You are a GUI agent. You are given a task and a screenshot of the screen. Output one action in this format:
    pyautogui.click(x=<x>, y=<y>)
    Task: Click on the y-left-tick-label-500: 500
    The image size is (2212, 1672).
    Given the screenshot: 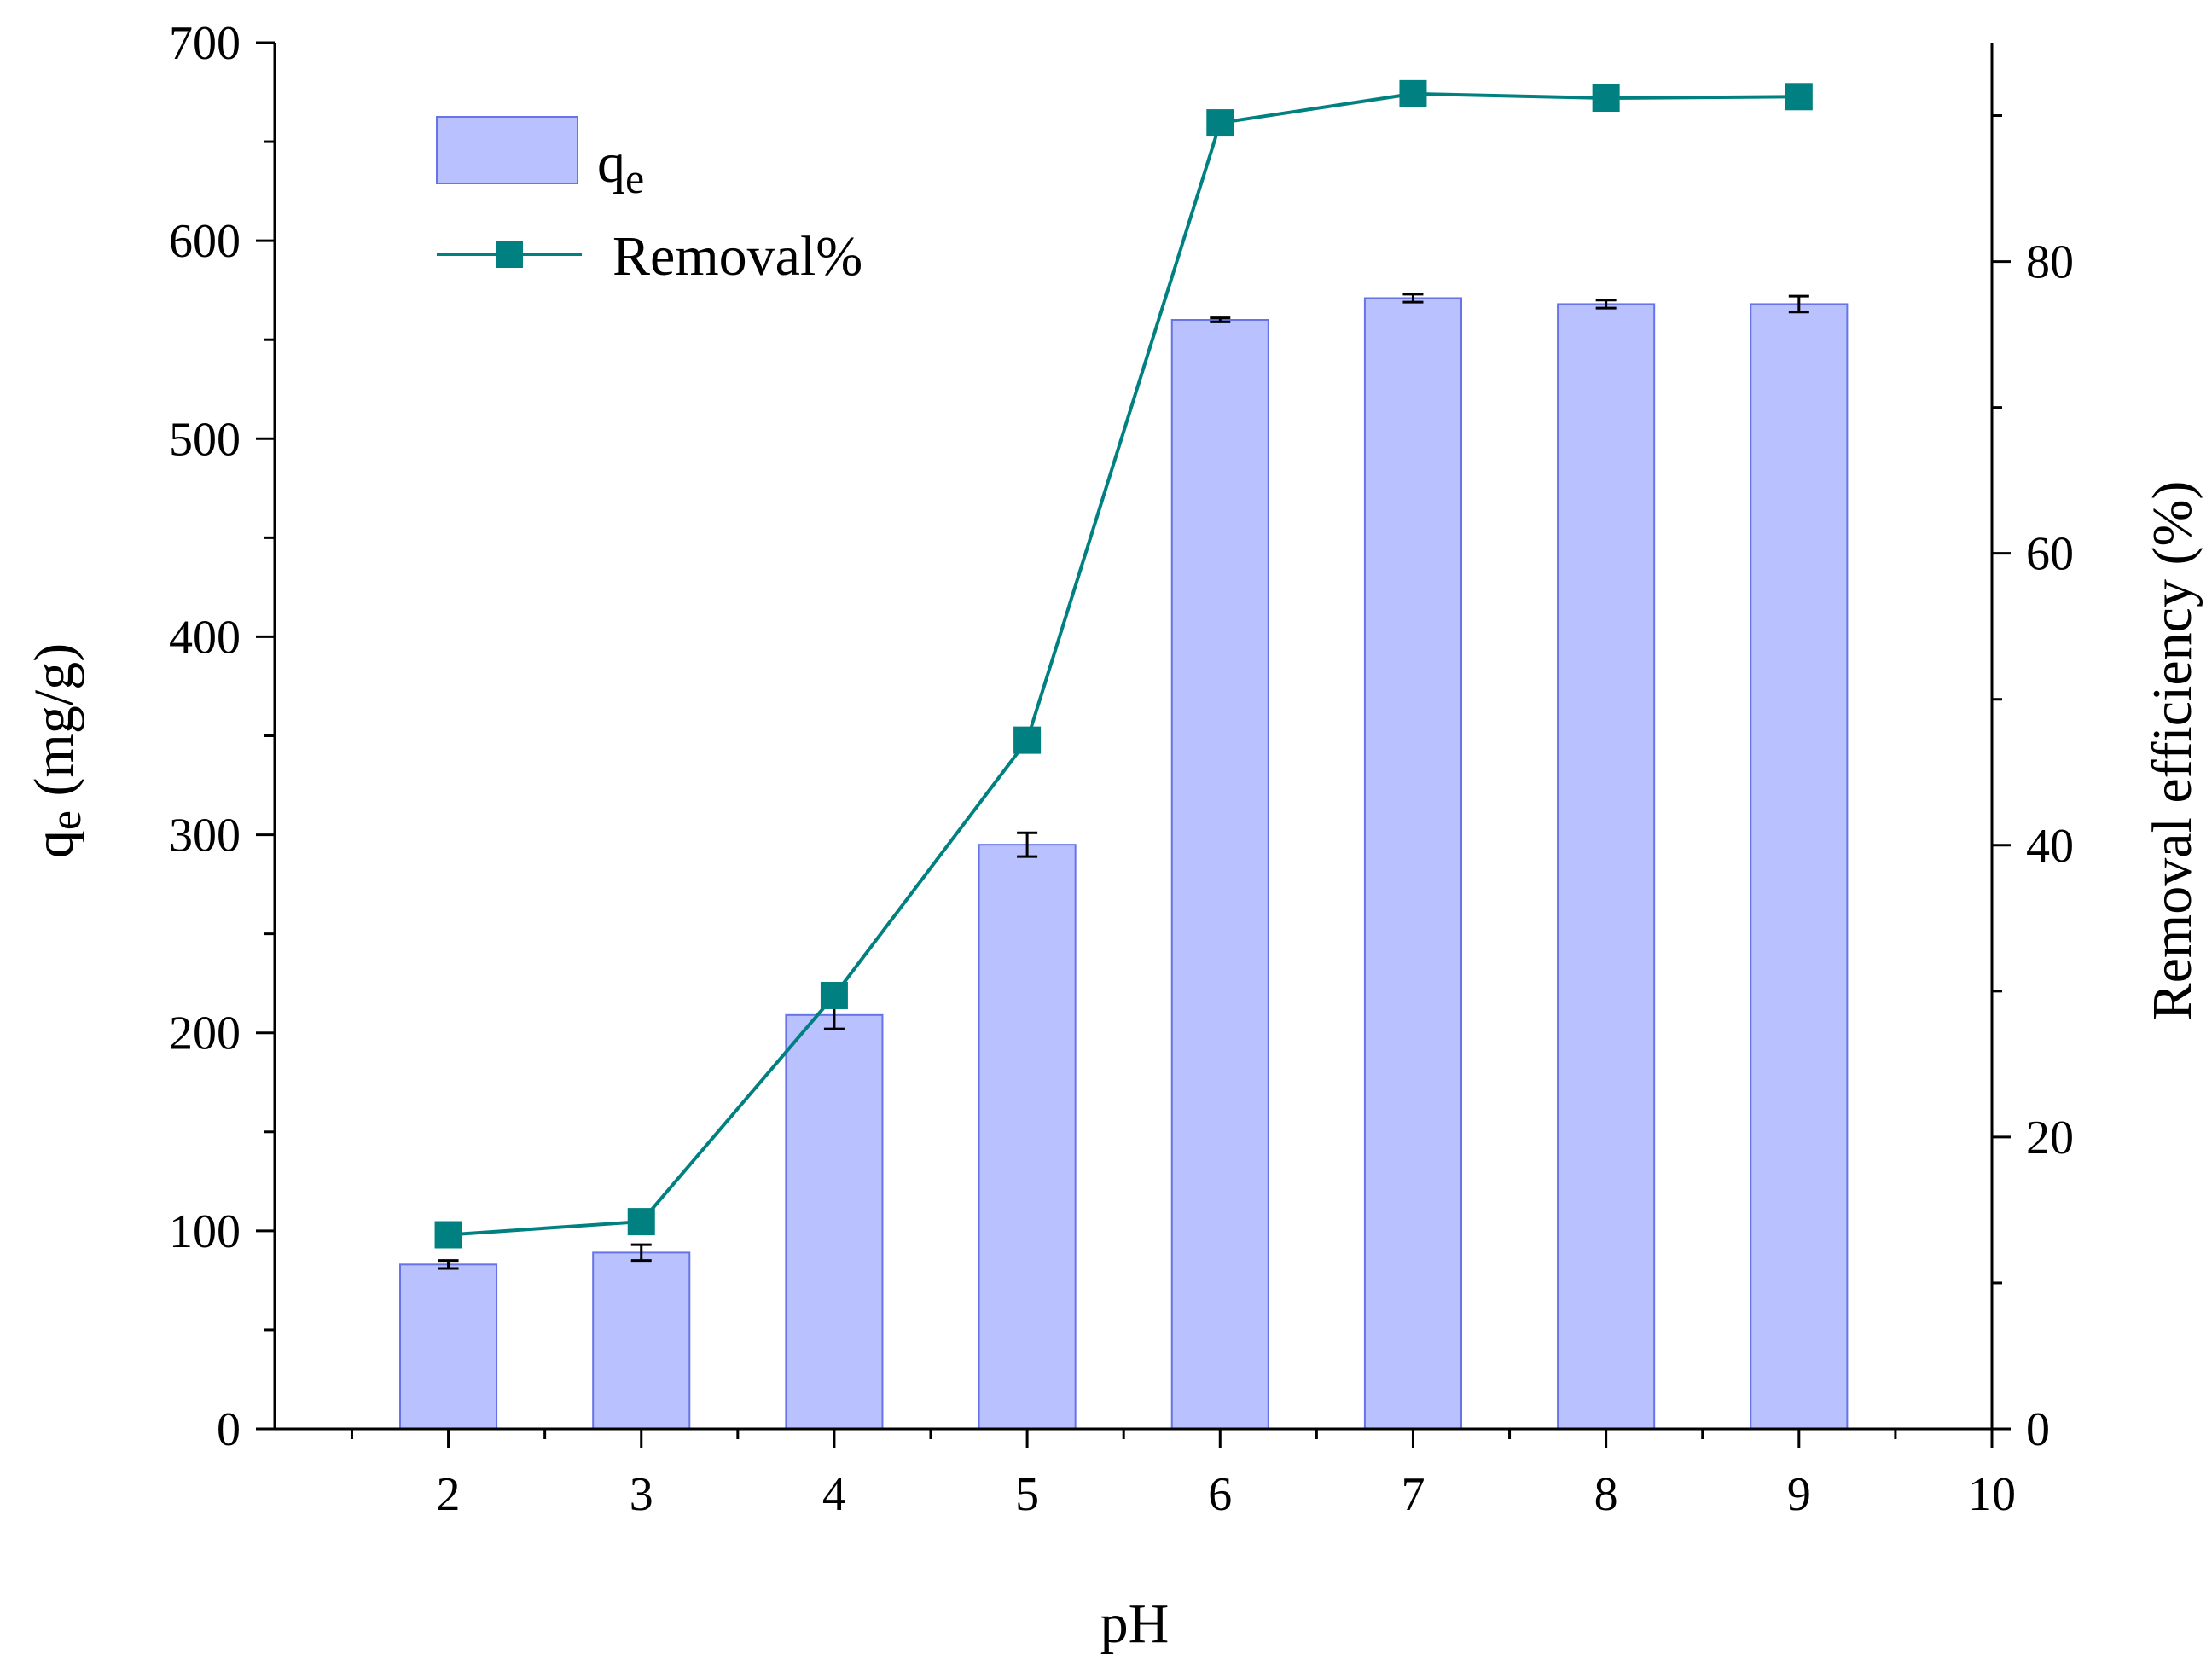 What is the action you would take?
    pyautogui.click(x=205, y=440)
    